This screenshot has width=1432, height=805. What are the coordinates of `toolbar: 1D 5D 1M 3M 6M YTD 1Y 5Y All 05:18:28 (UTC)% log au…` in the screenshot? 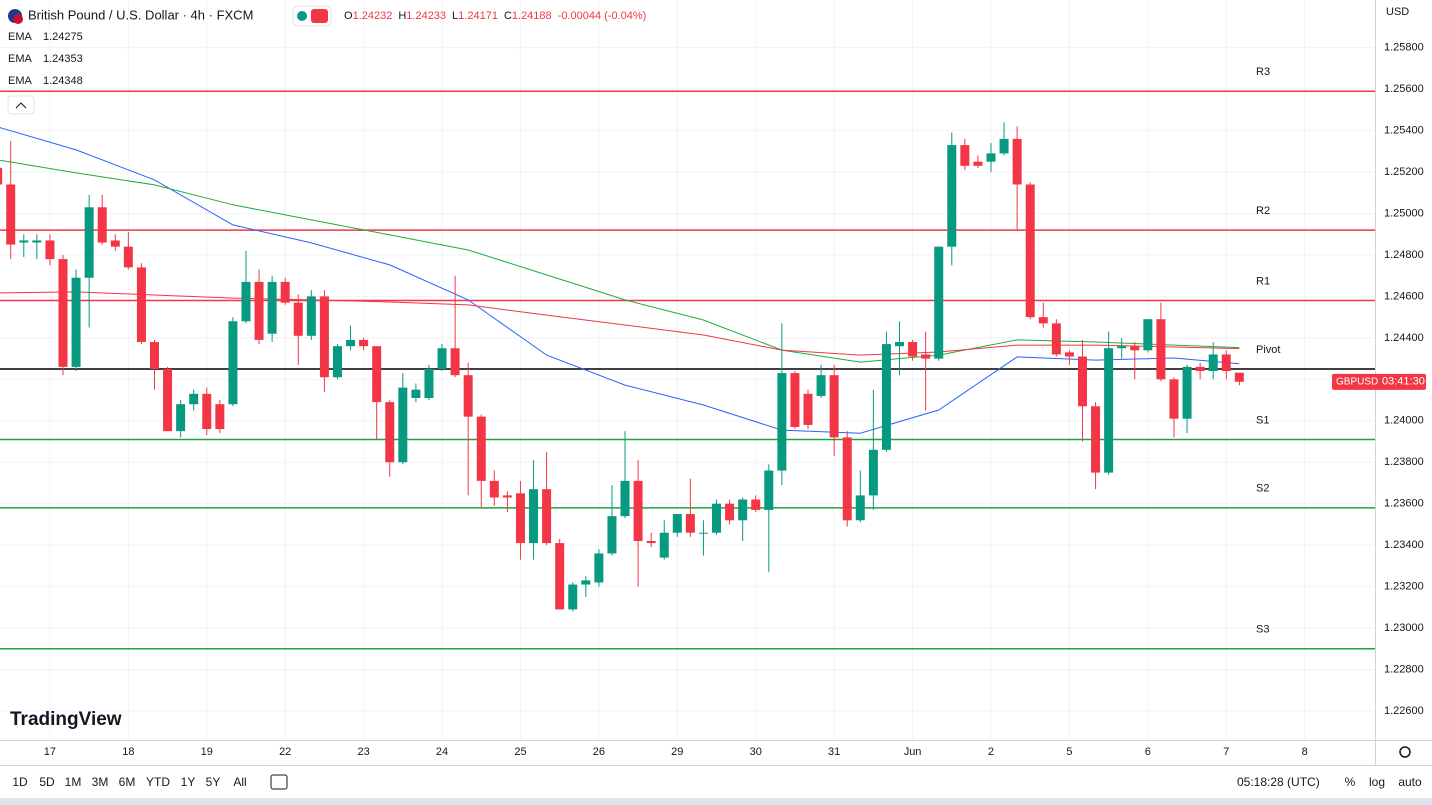 It's located at (717, 782).